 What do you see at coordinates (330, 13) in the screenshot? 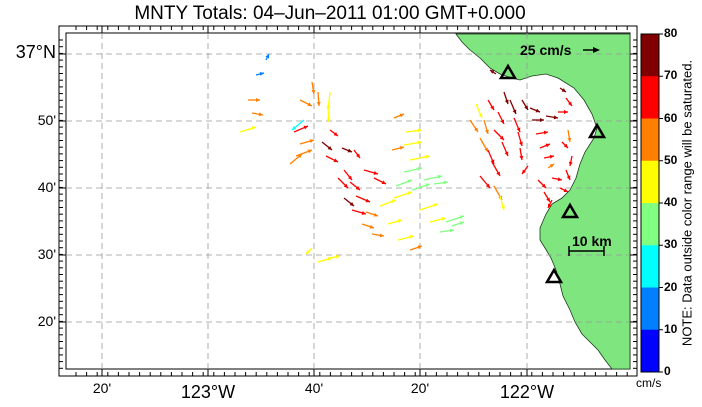
I see `map-title: MNTY Totals: 04–Jun–2011 01:00 GMT+0.000` at bounding box center [330, 13].